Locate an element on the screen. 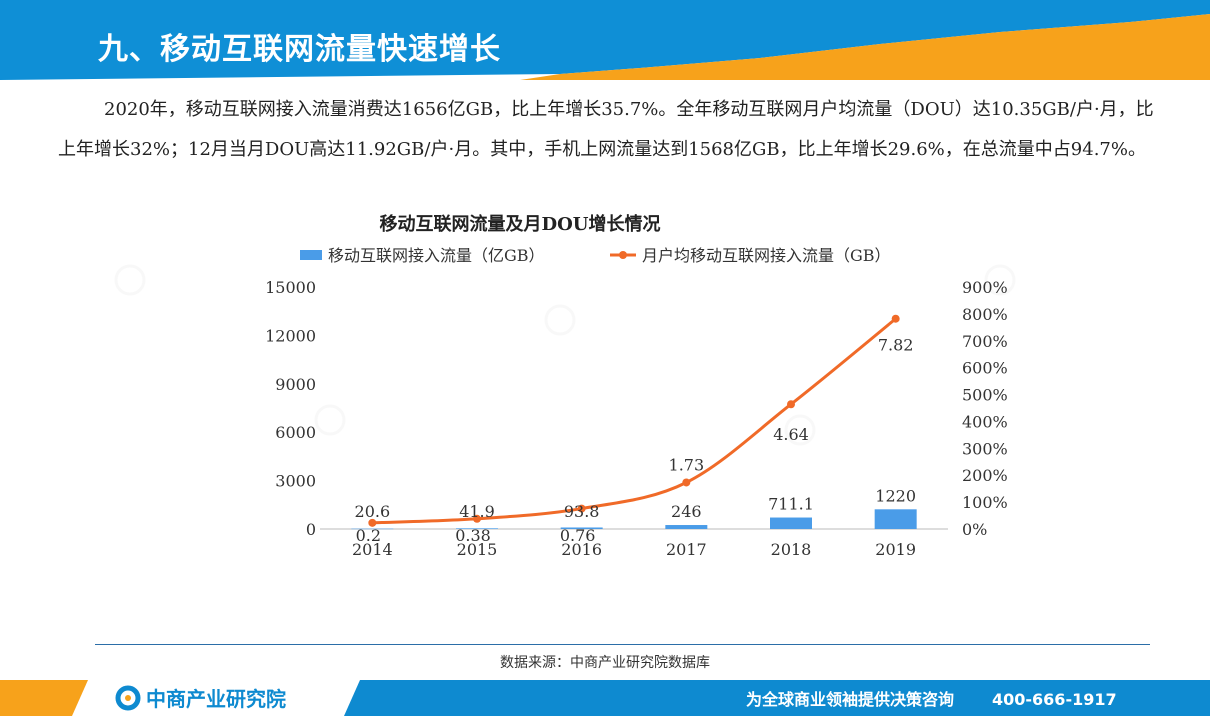  legend-bar-label: 移动互联网接入流量（亿GB） is located at coordinates (436, 255).